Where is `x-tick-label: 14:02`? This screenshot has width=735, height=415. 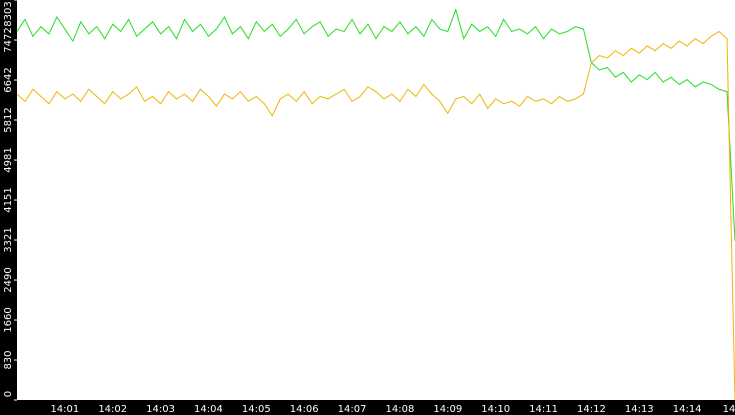
x-tick-label: 14:02 is located at coordinates (112, 409).